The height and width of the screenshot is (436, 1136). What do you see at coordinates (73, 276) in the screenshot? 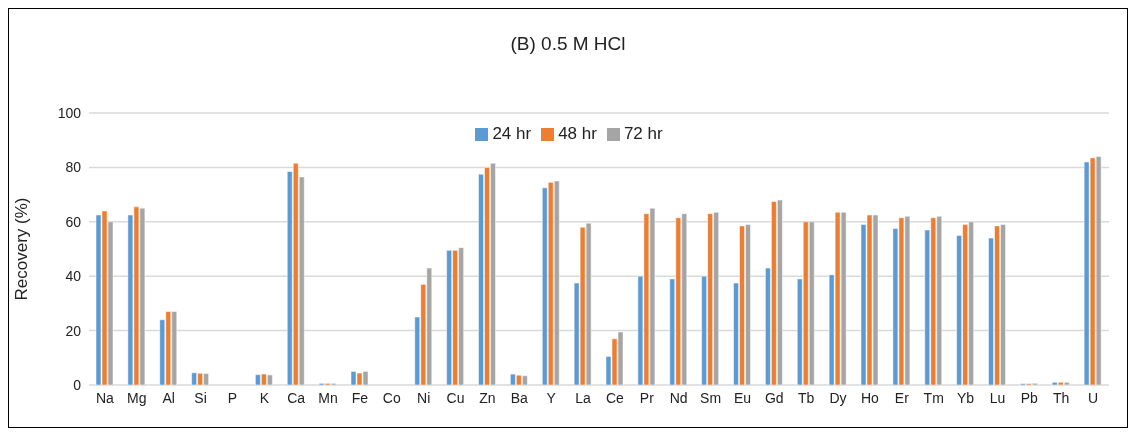
I see `y-tick-label: 40` at bounding box center [73, 276].